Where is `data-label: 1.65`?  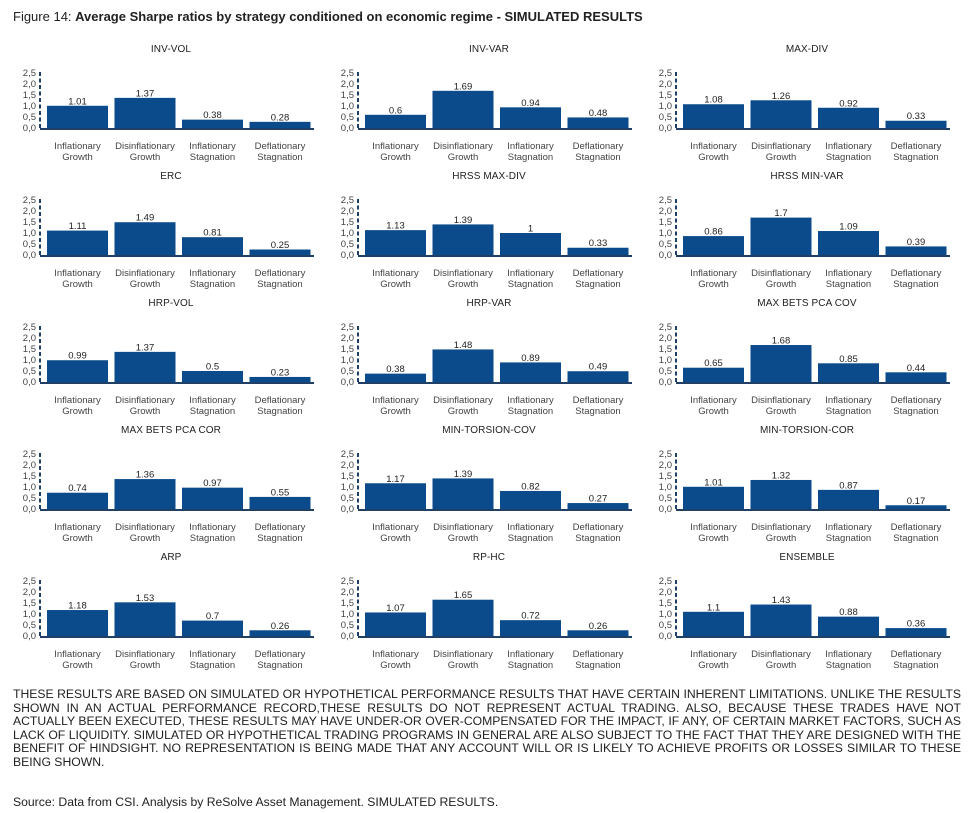
data-label: 1.65 is located at coordinates (463, 595).